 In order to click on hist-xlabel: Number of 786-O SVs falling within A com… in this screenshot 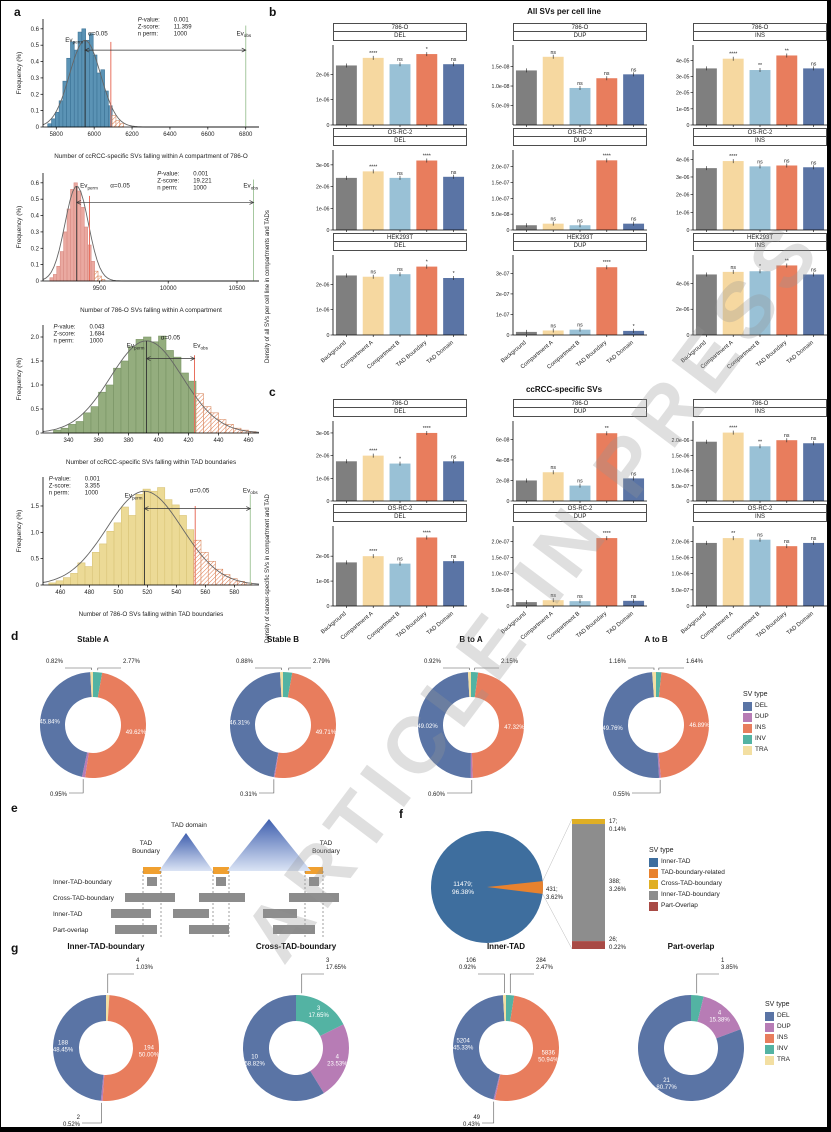, I will do `click(151, 310)`.